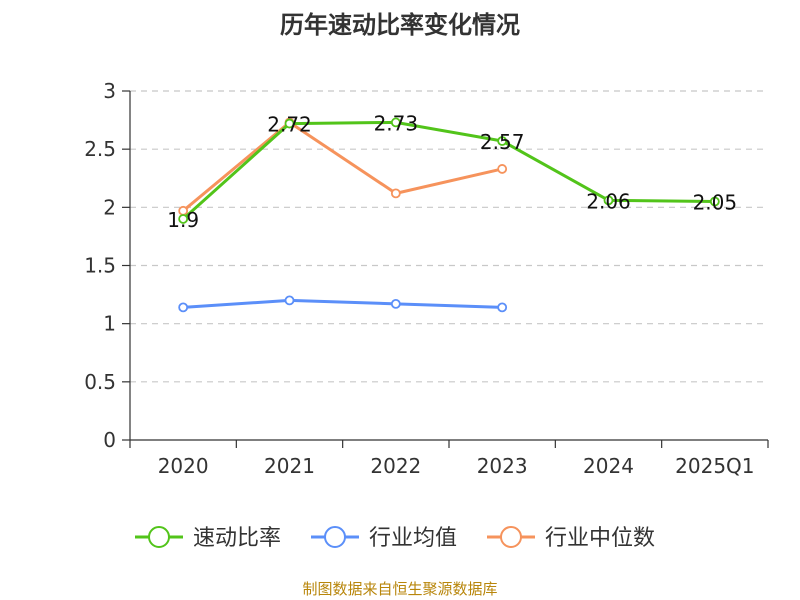  I want to click on x-tick-label: 2024, so click(608, 466).